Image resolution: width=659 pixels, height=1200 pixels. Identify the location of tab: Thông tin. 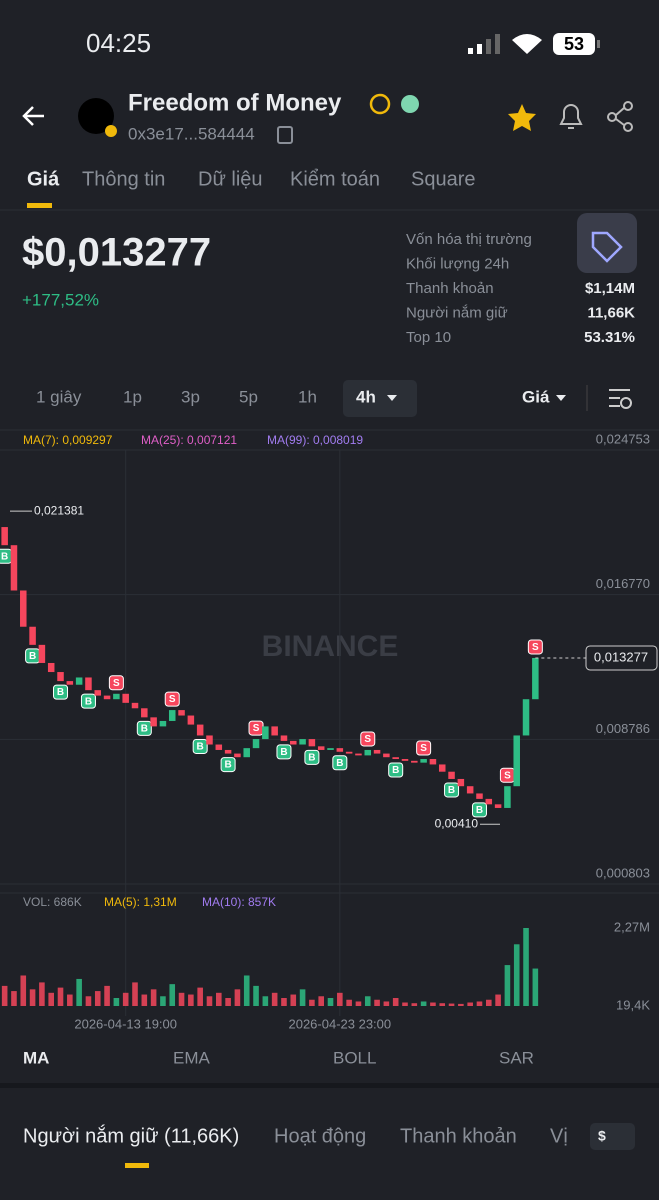
(123, 179).